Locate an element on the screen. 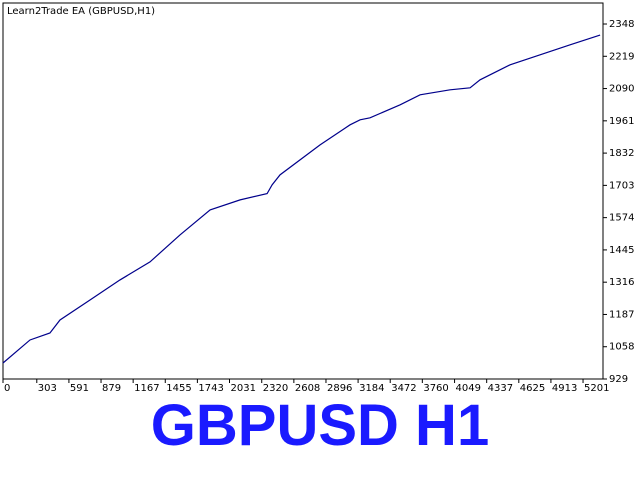 The image size is (640, 480). x-tick-label: 303 is located at coordinates (47, 387).